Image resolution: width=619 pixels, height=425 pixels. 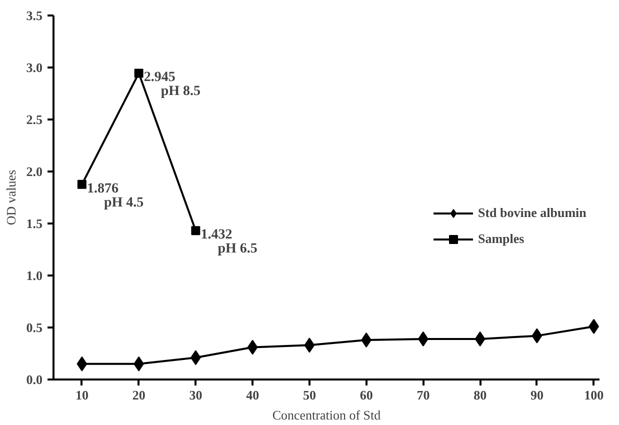 I want to click on x-tick-label: 70, so click(x=423, y=395).